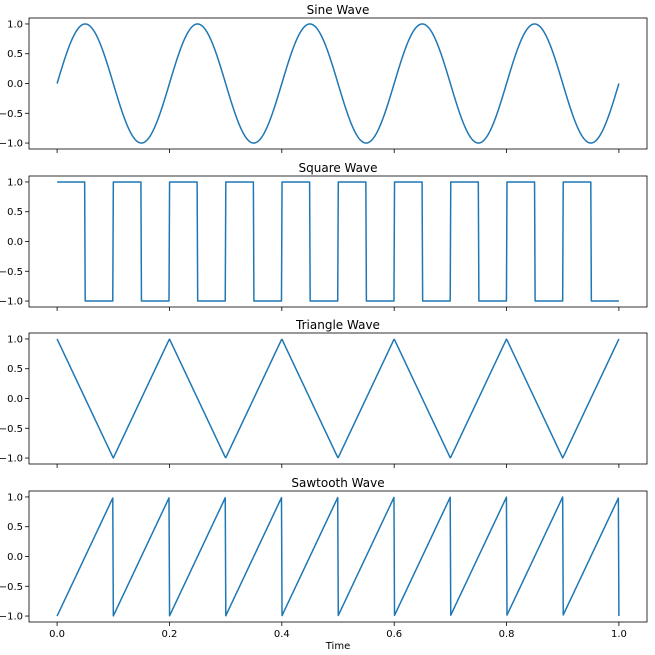 This screenshot has height=655, width=655. Describe the element at coordinates (337, 483) in the screenshot. I see `subplot-title: Sawtooth Wave` at that location.